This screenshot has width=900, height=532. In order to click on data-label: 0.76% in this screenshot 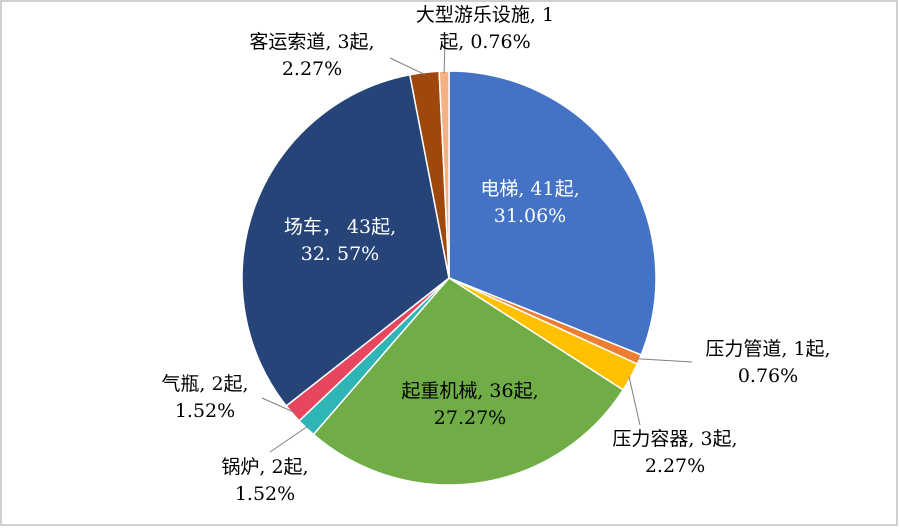, I will do `click(768, 376)`.